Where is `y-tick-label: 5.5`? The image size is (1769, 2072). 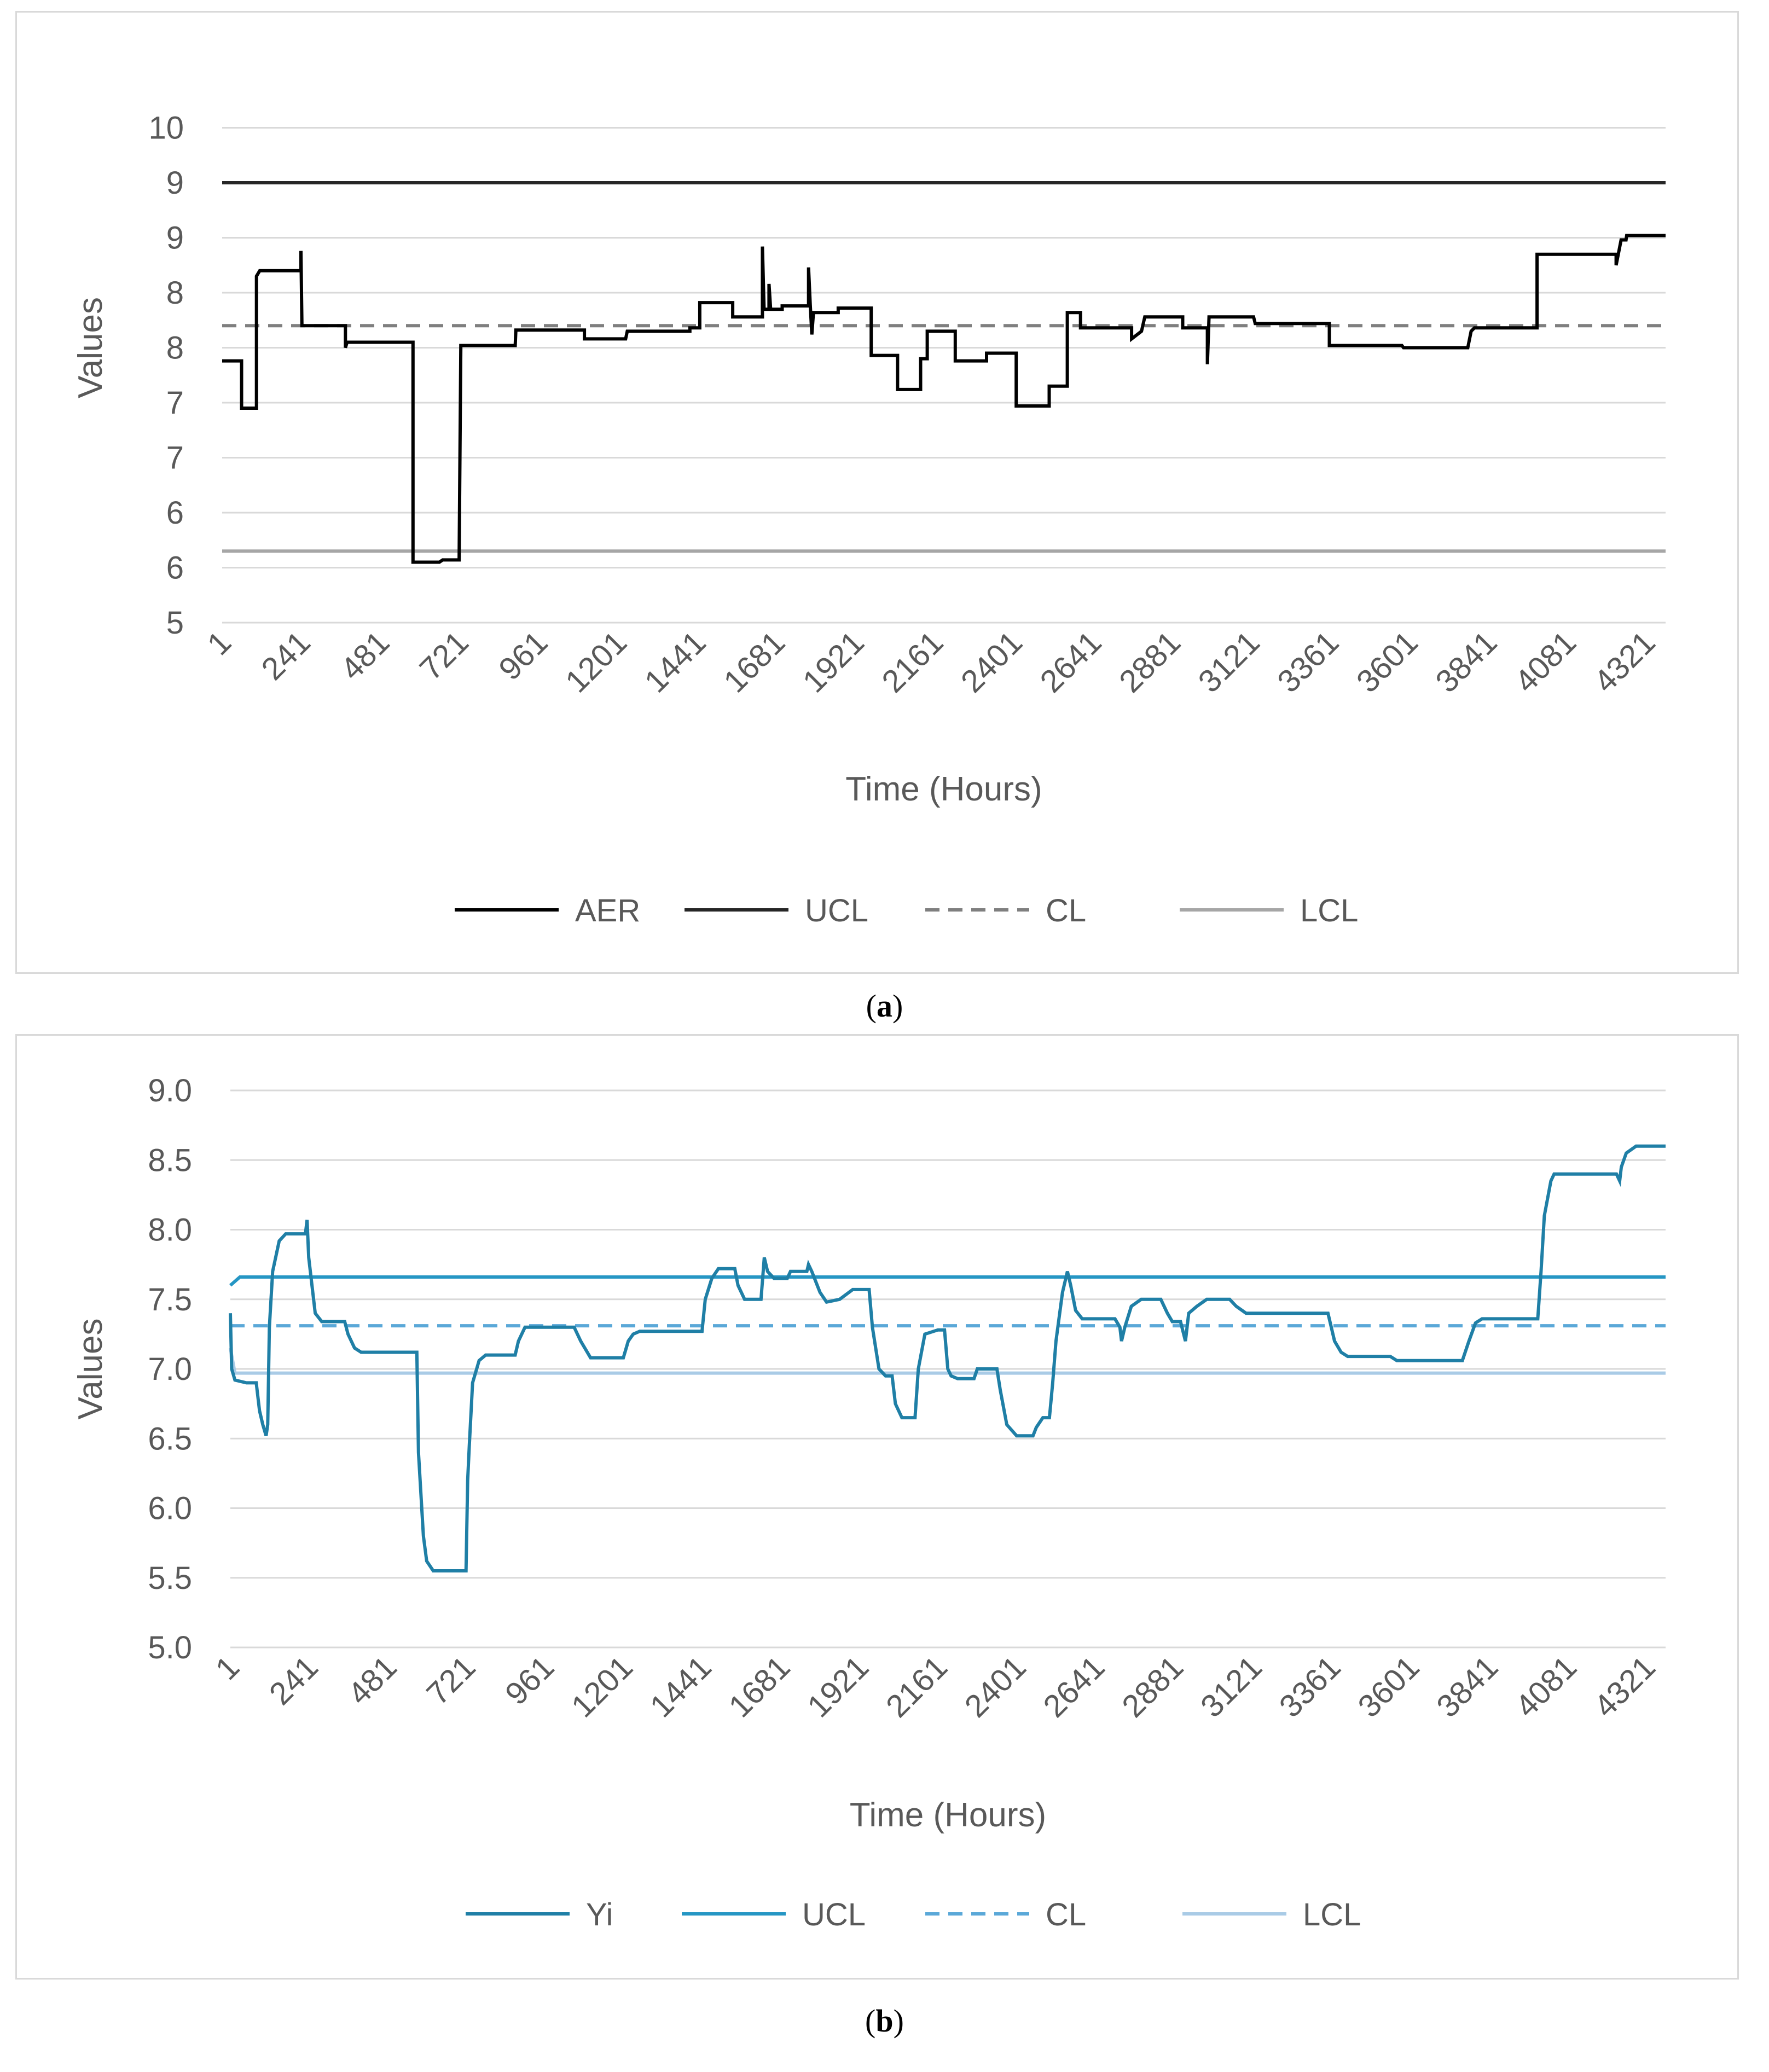 y-tick-label: 5.5 is located at coordinates (170, 1578).